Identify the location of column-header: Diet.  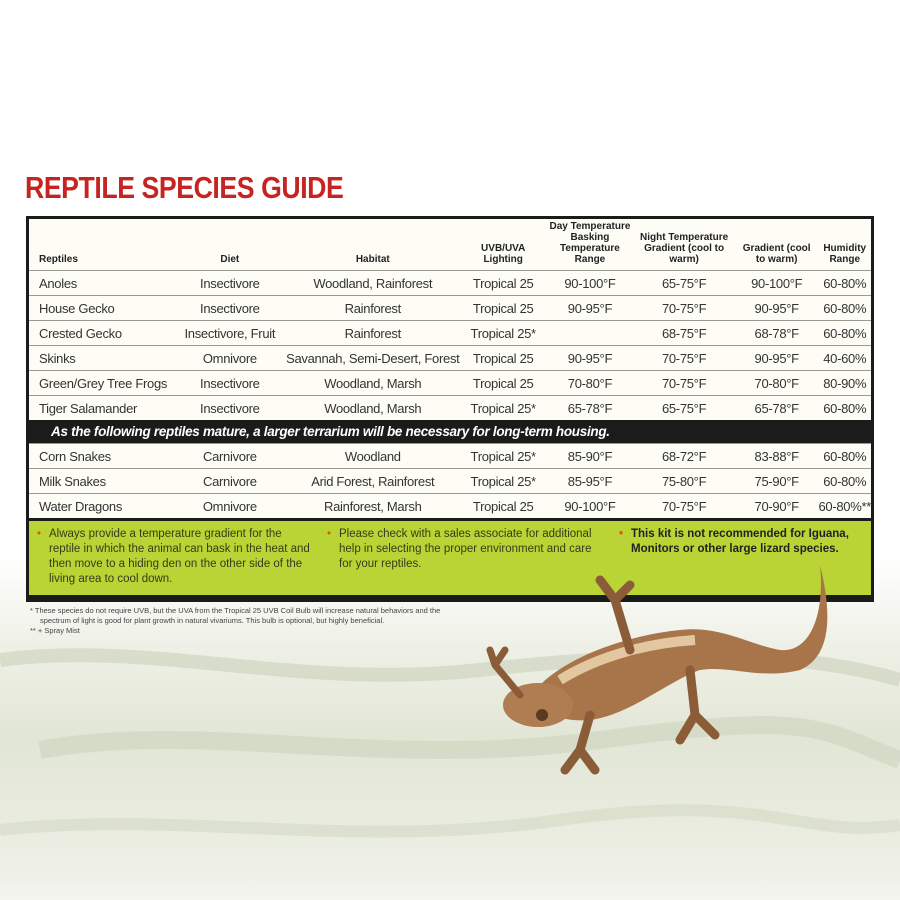
(230, 259).